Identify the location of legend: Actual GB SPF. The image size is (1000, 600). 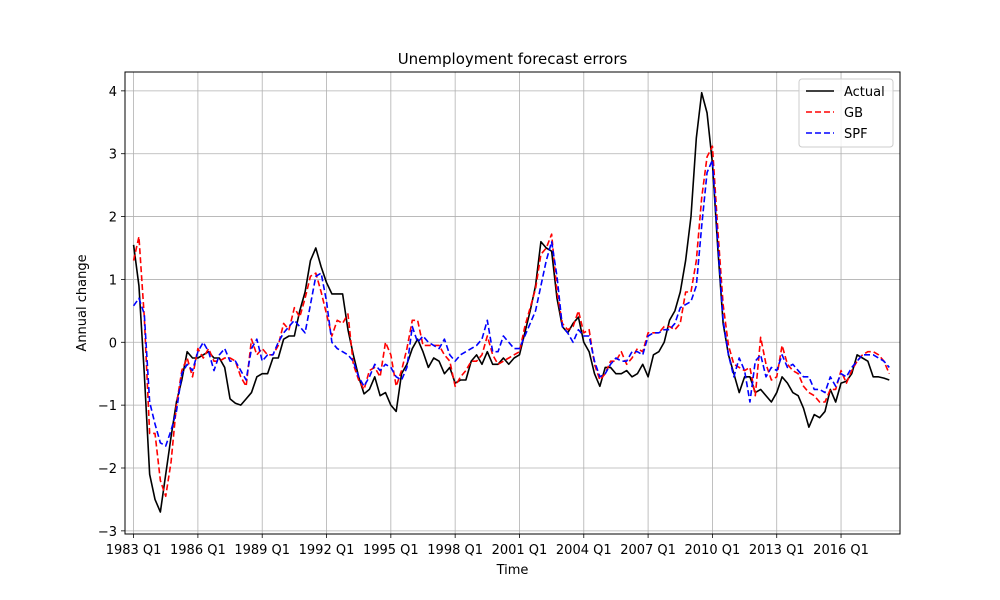
(846, 113).